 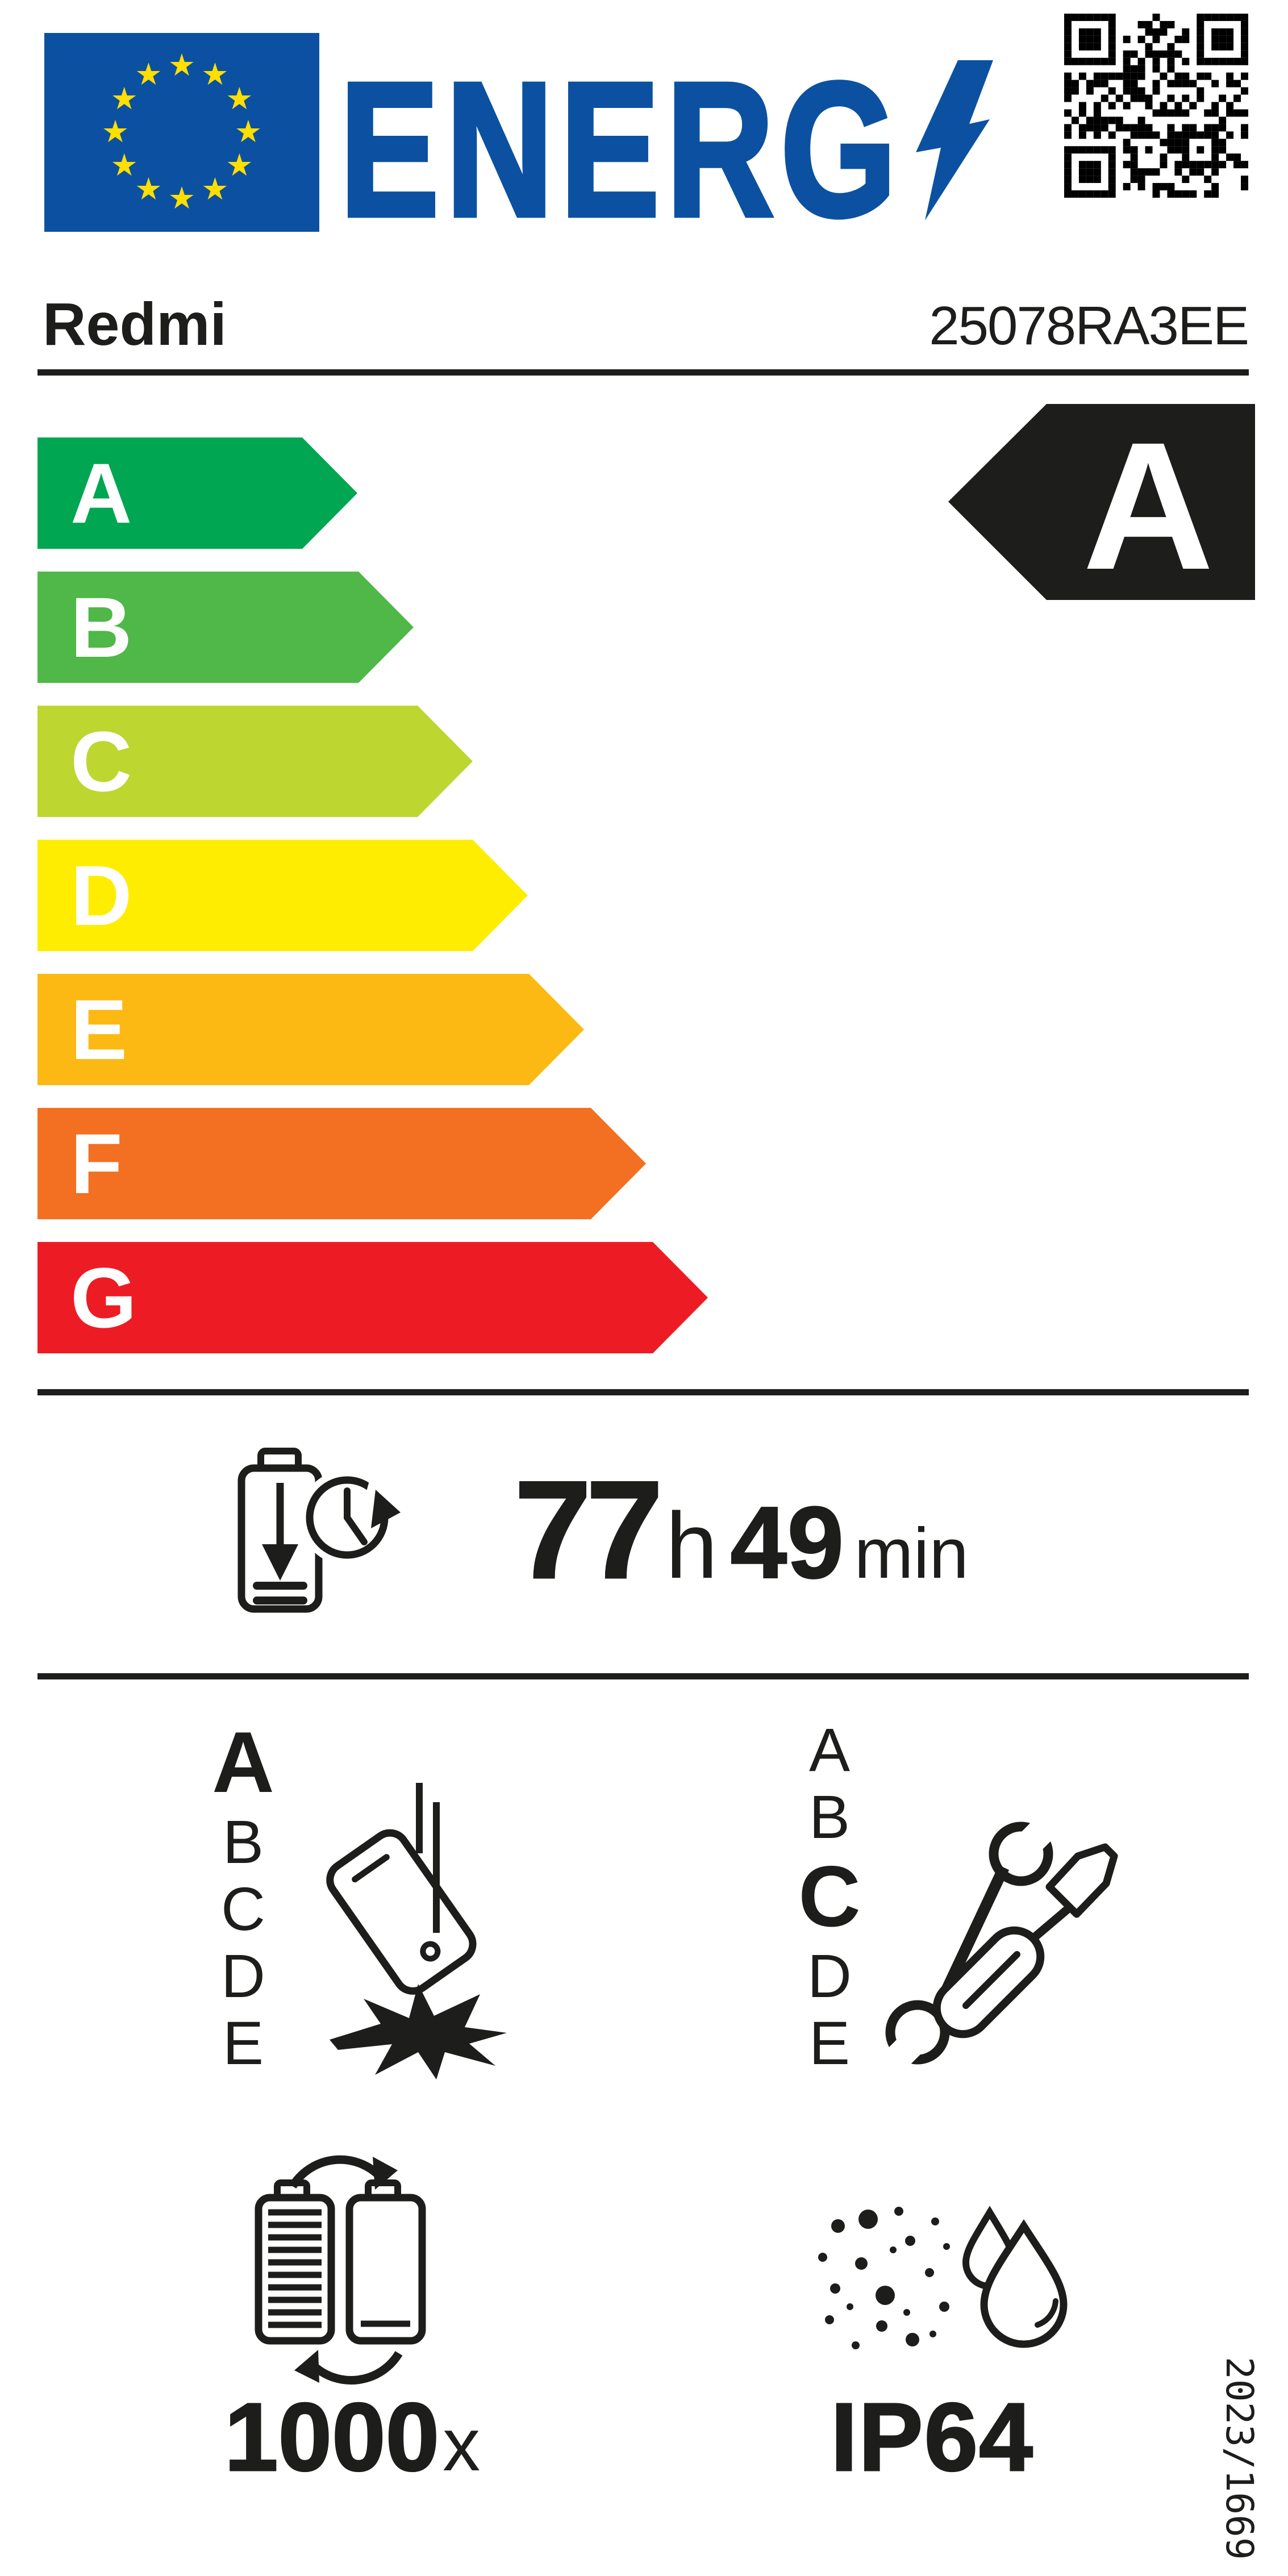 What do you see at coordinates (589, 1529) in the screenshot?
I see `battery-life-hours: 77` at bounding box center [589, 1529].